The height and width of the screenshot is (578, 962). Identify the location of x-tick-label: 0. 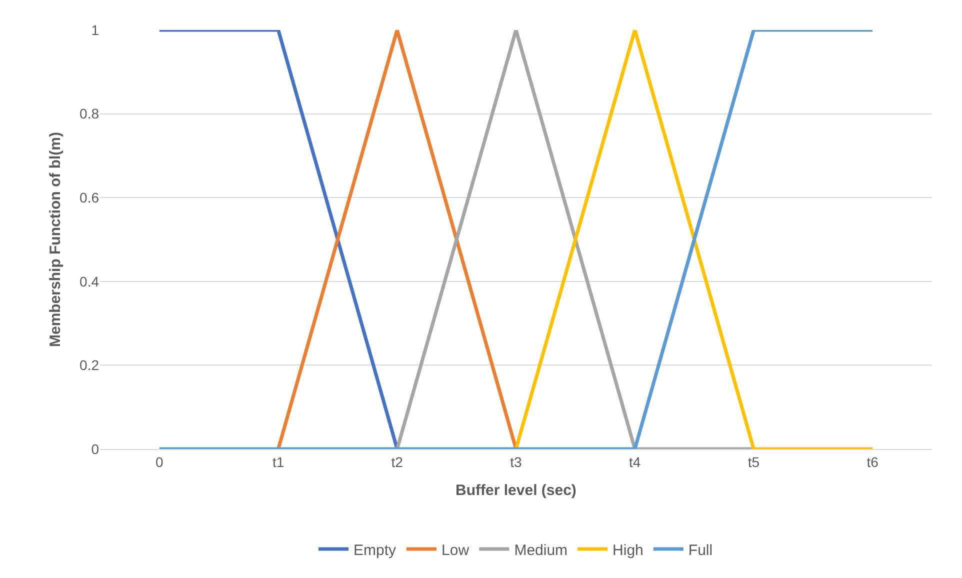
(160, 462).